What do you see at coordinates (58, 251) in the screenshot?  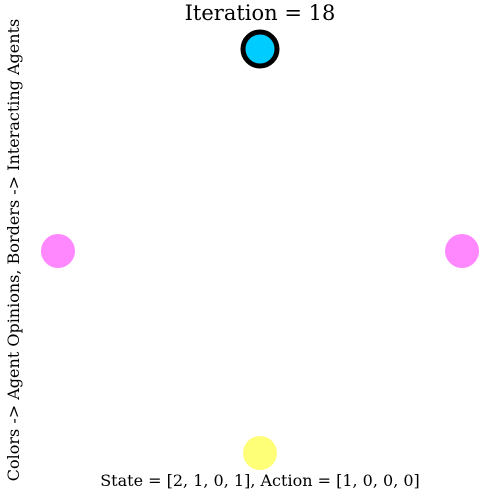 I see `agent-node-left` at bounding box center [58, 251].